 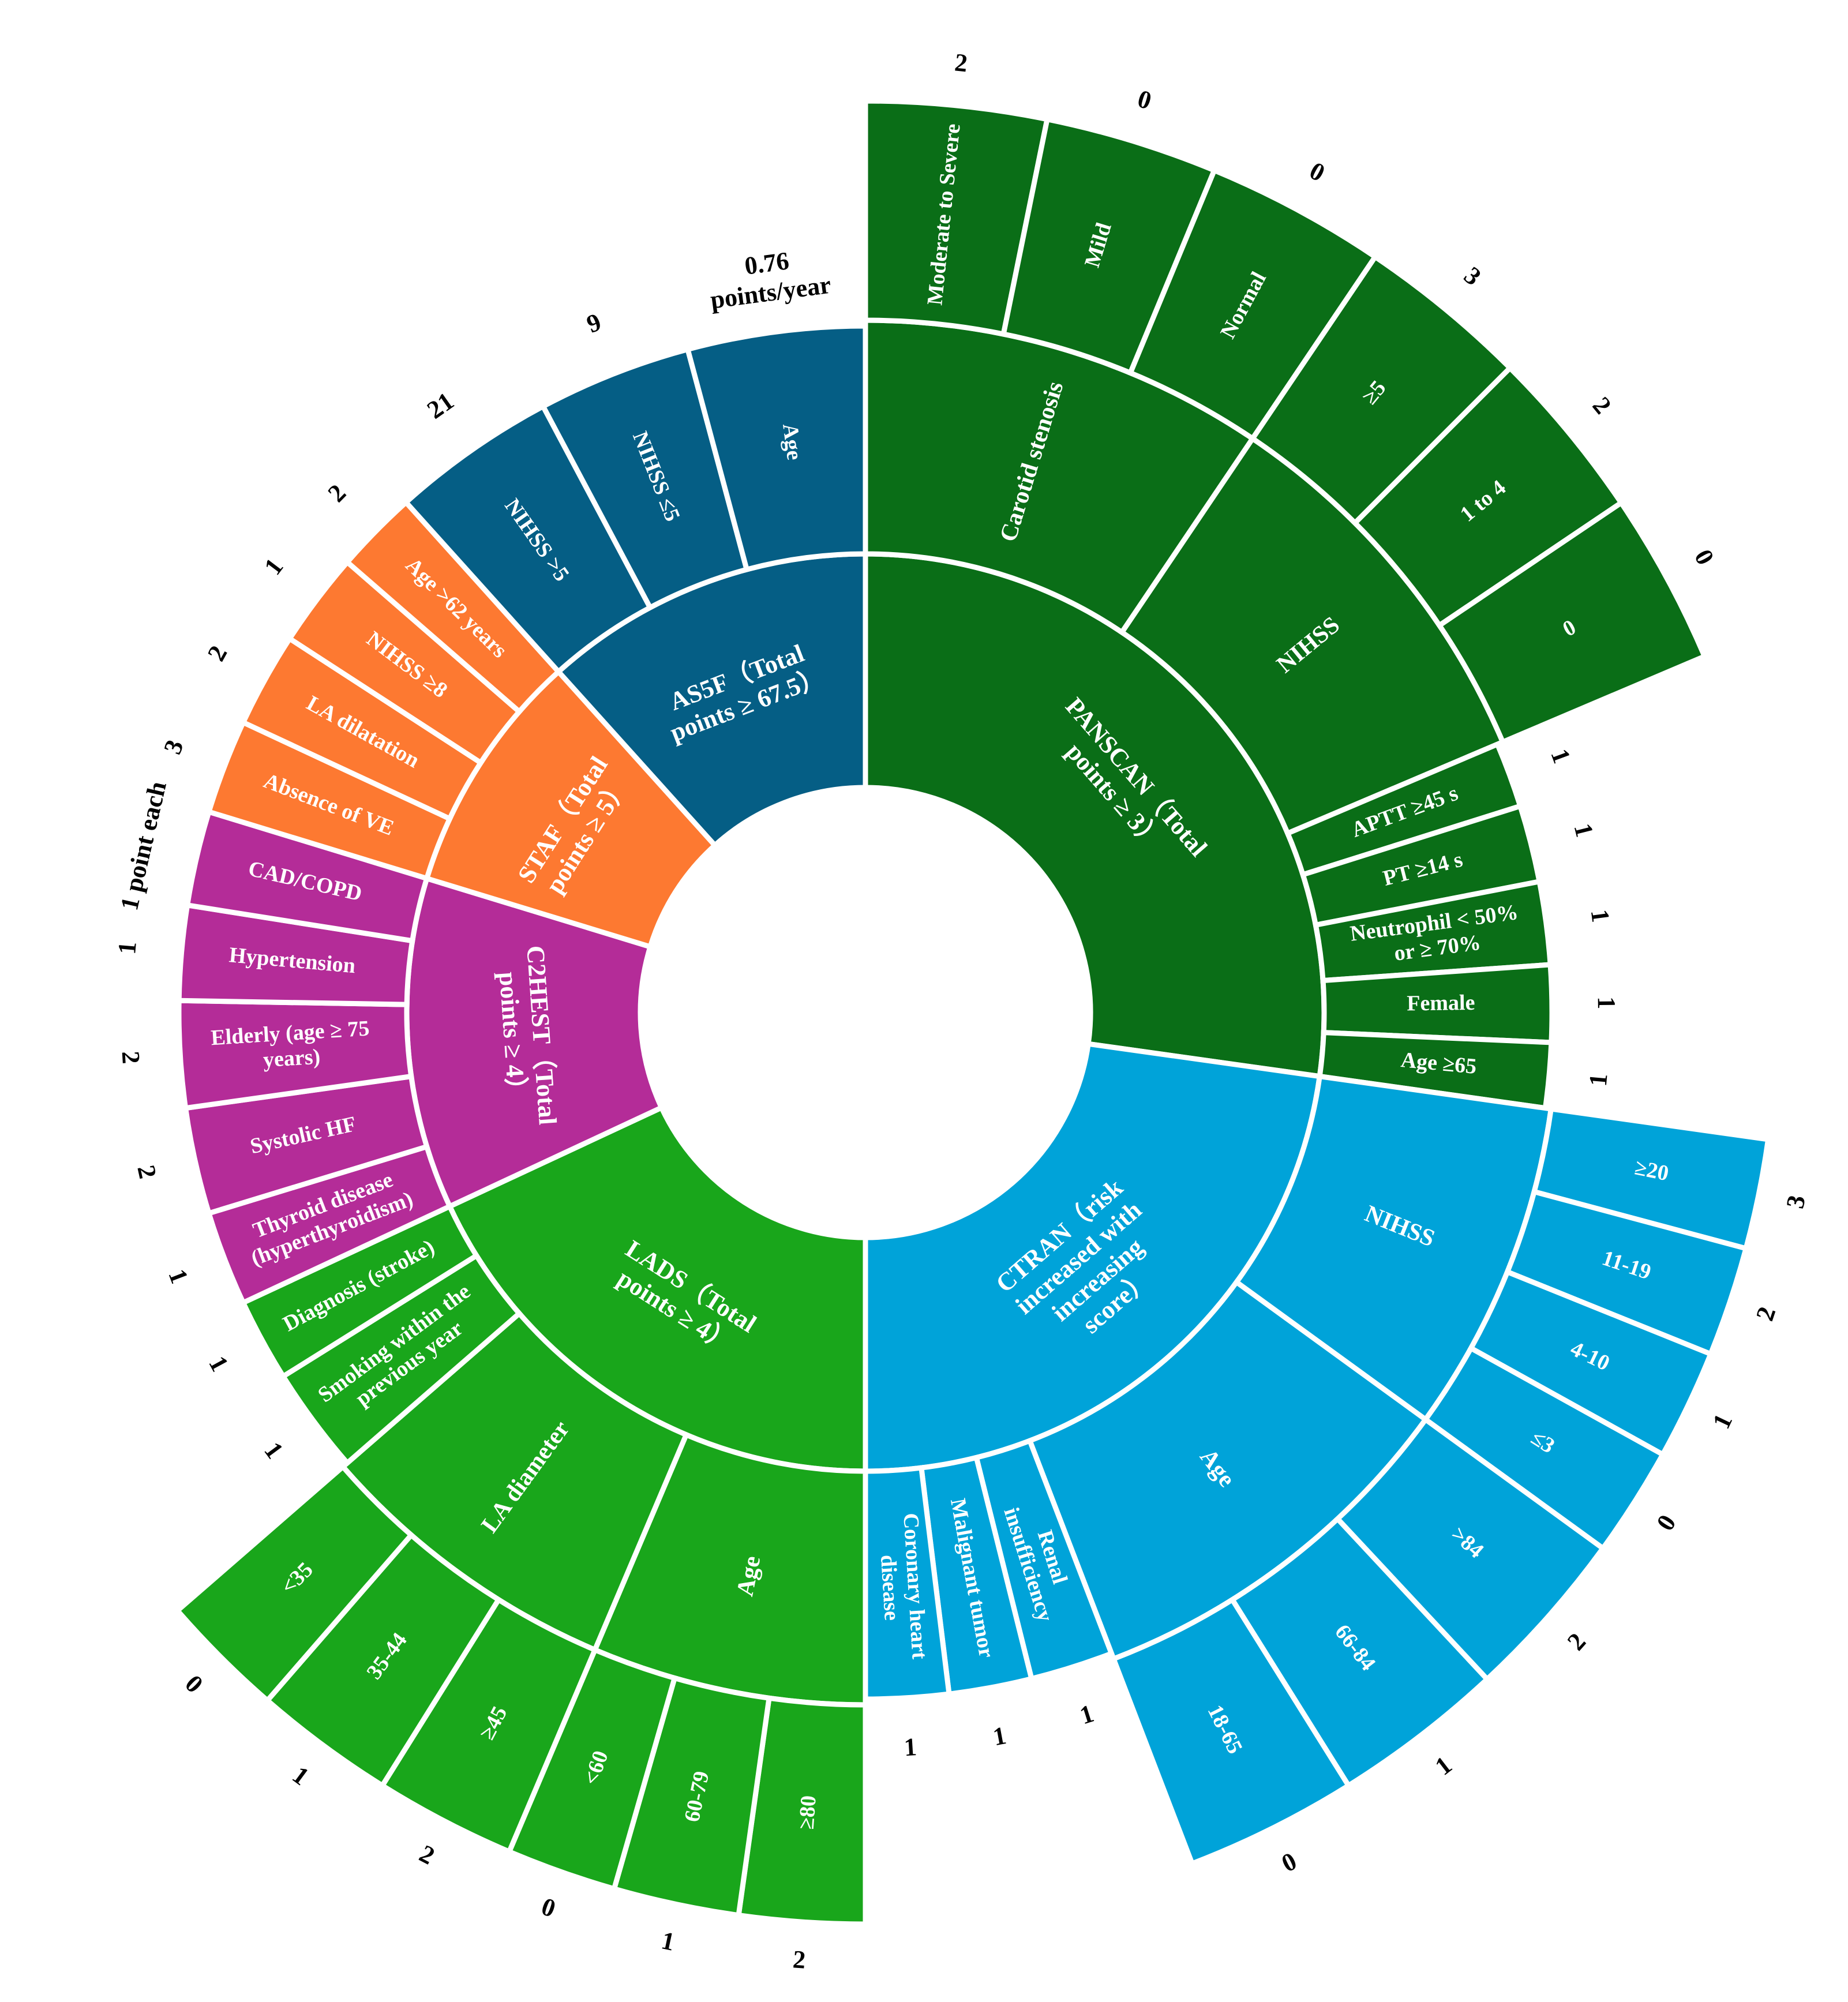 What do you see at coordinates (441, 405) in the screenshot?
I see `points-label: 21` at bounding box center [441, 405].